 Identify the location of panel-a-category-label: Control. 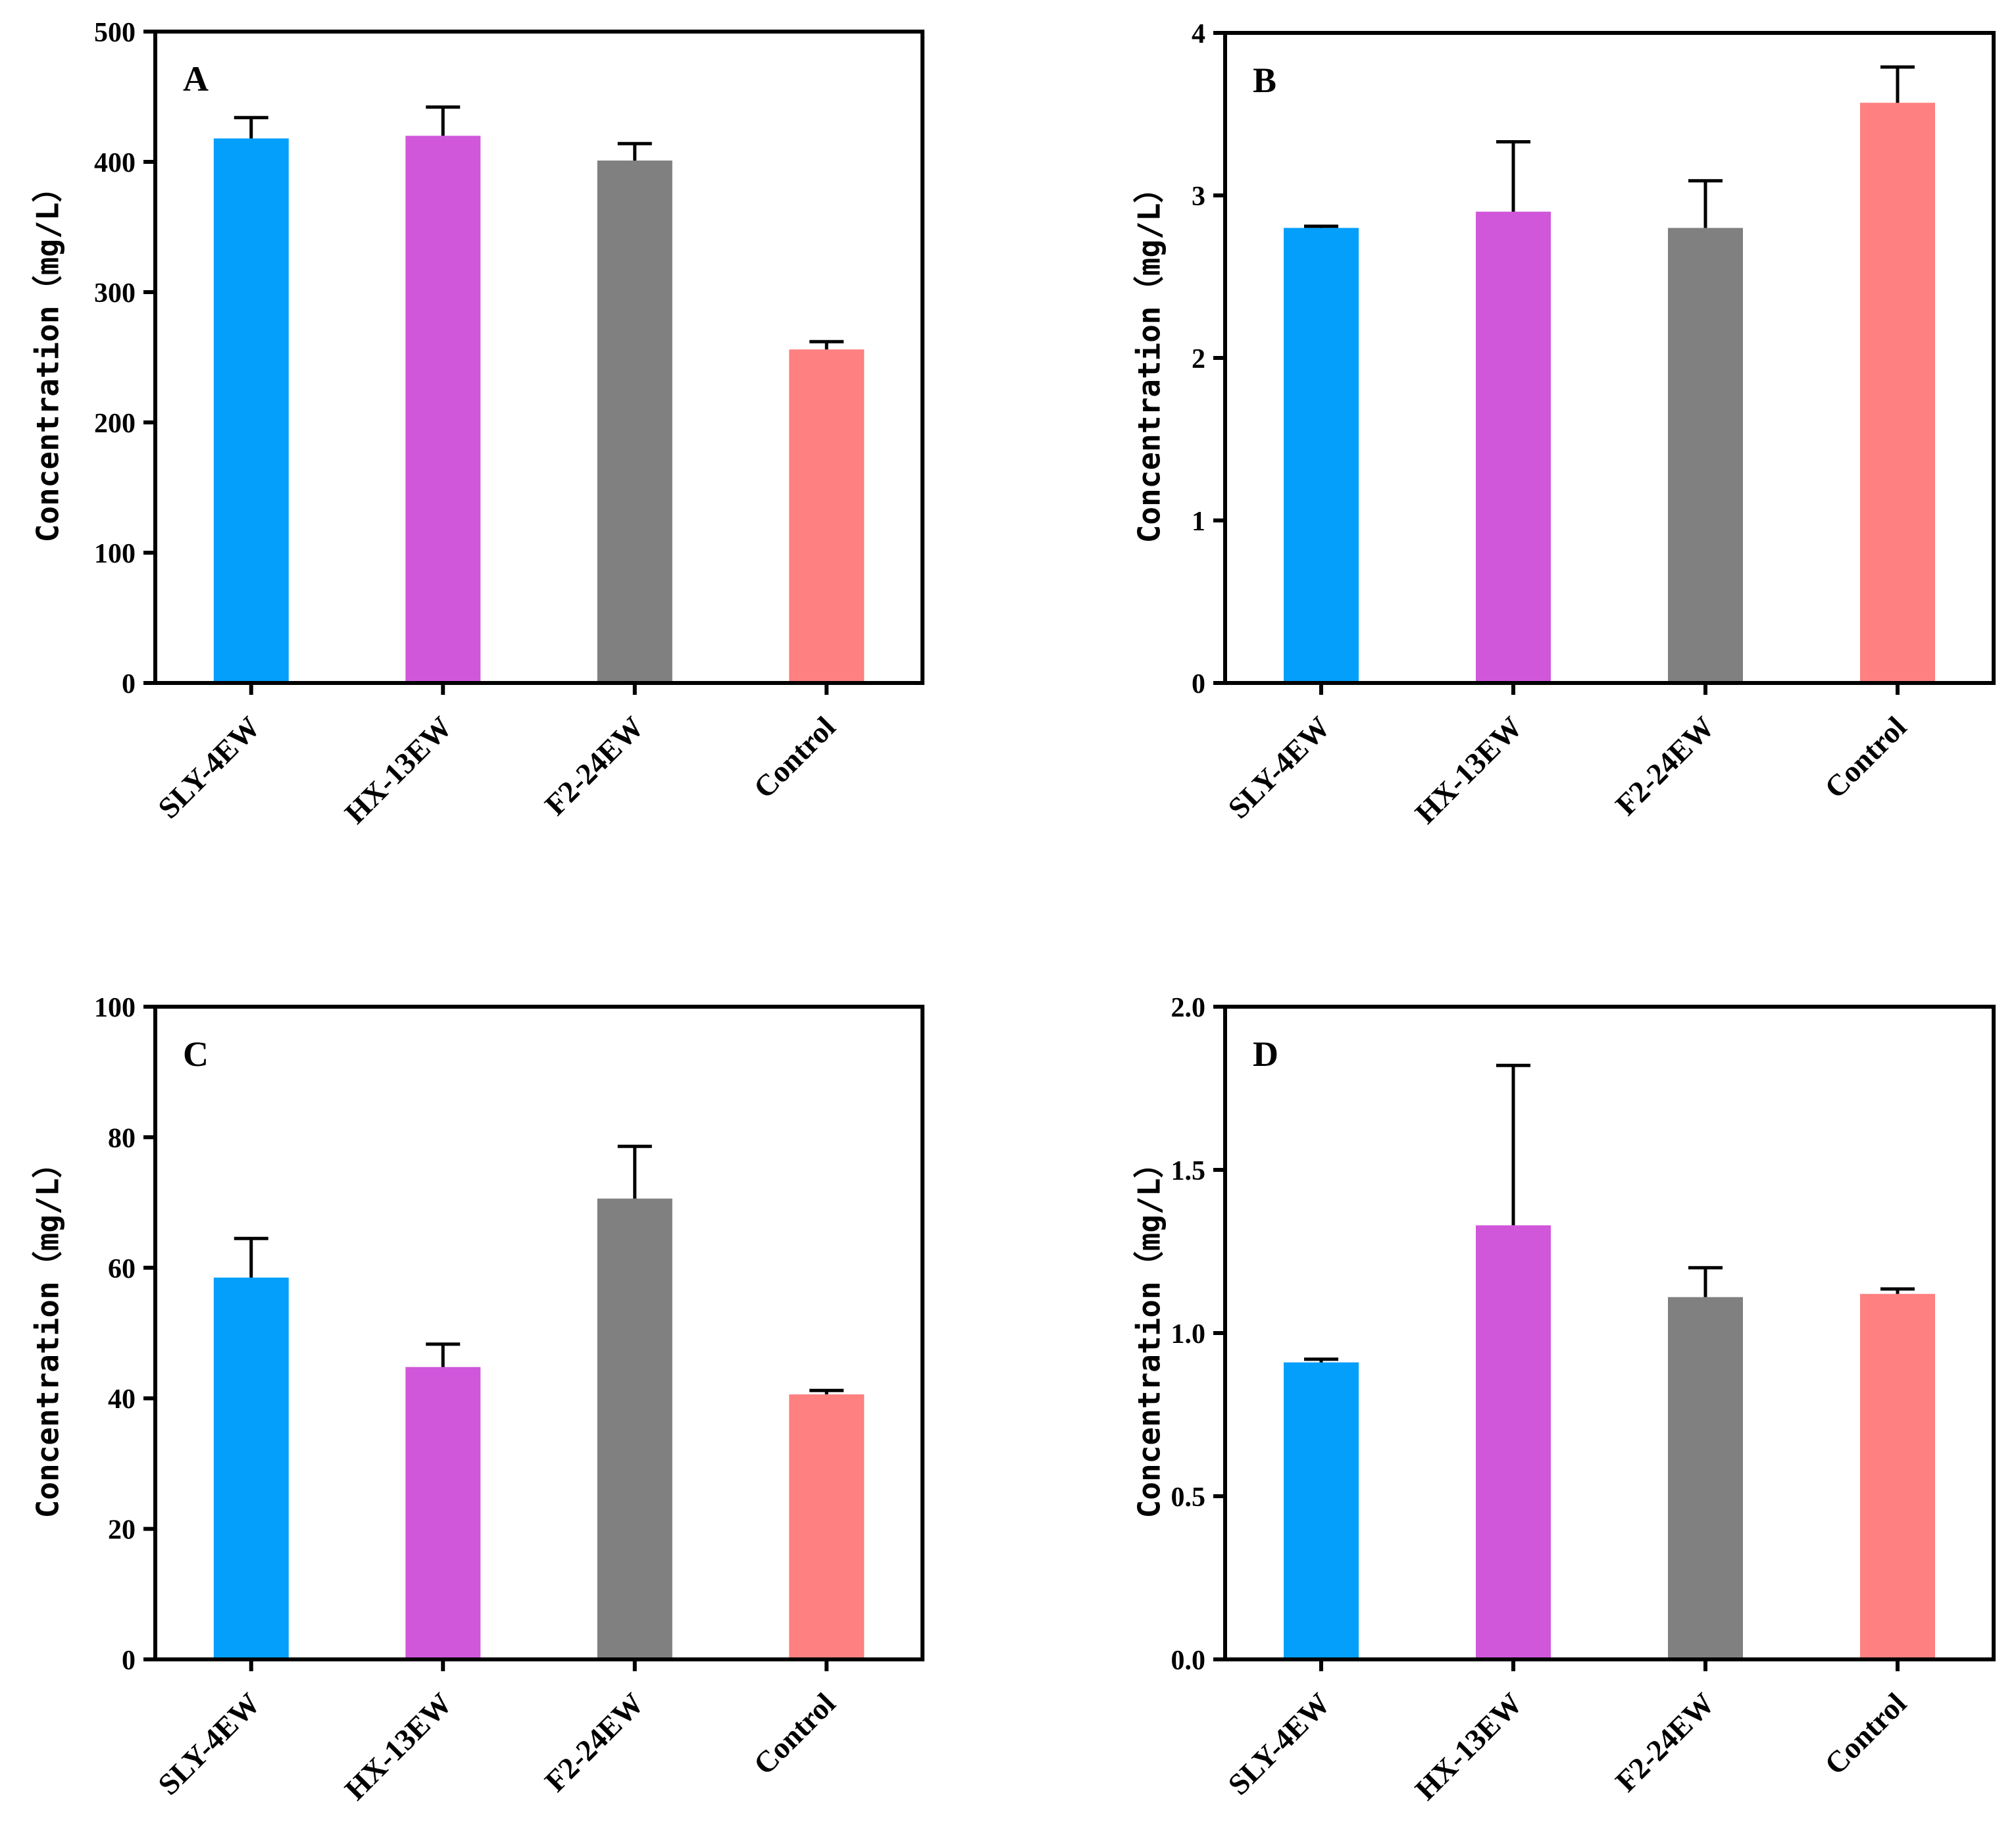
(794, 757).